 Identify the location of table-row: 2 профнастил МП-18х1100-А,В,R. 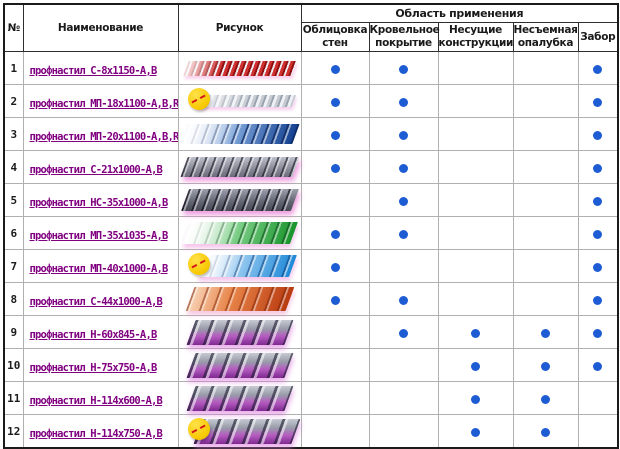
(311, 101).